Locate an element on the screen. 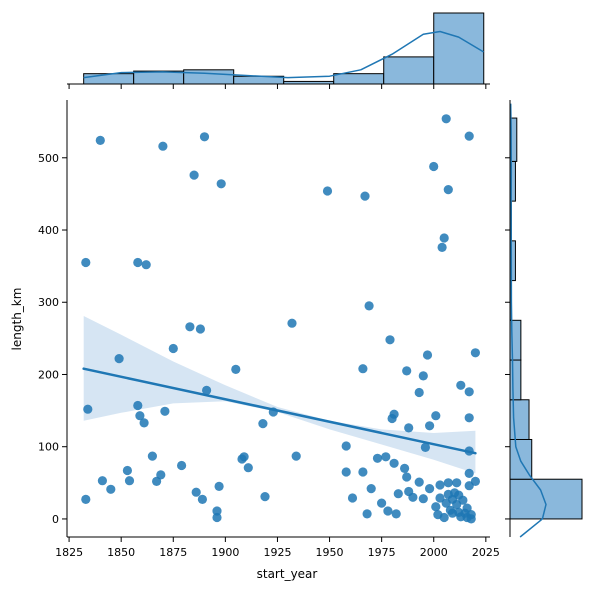 This screenshot has width=594, height=590. x-tick-label: 1850 is located at coordinates (121, 552).